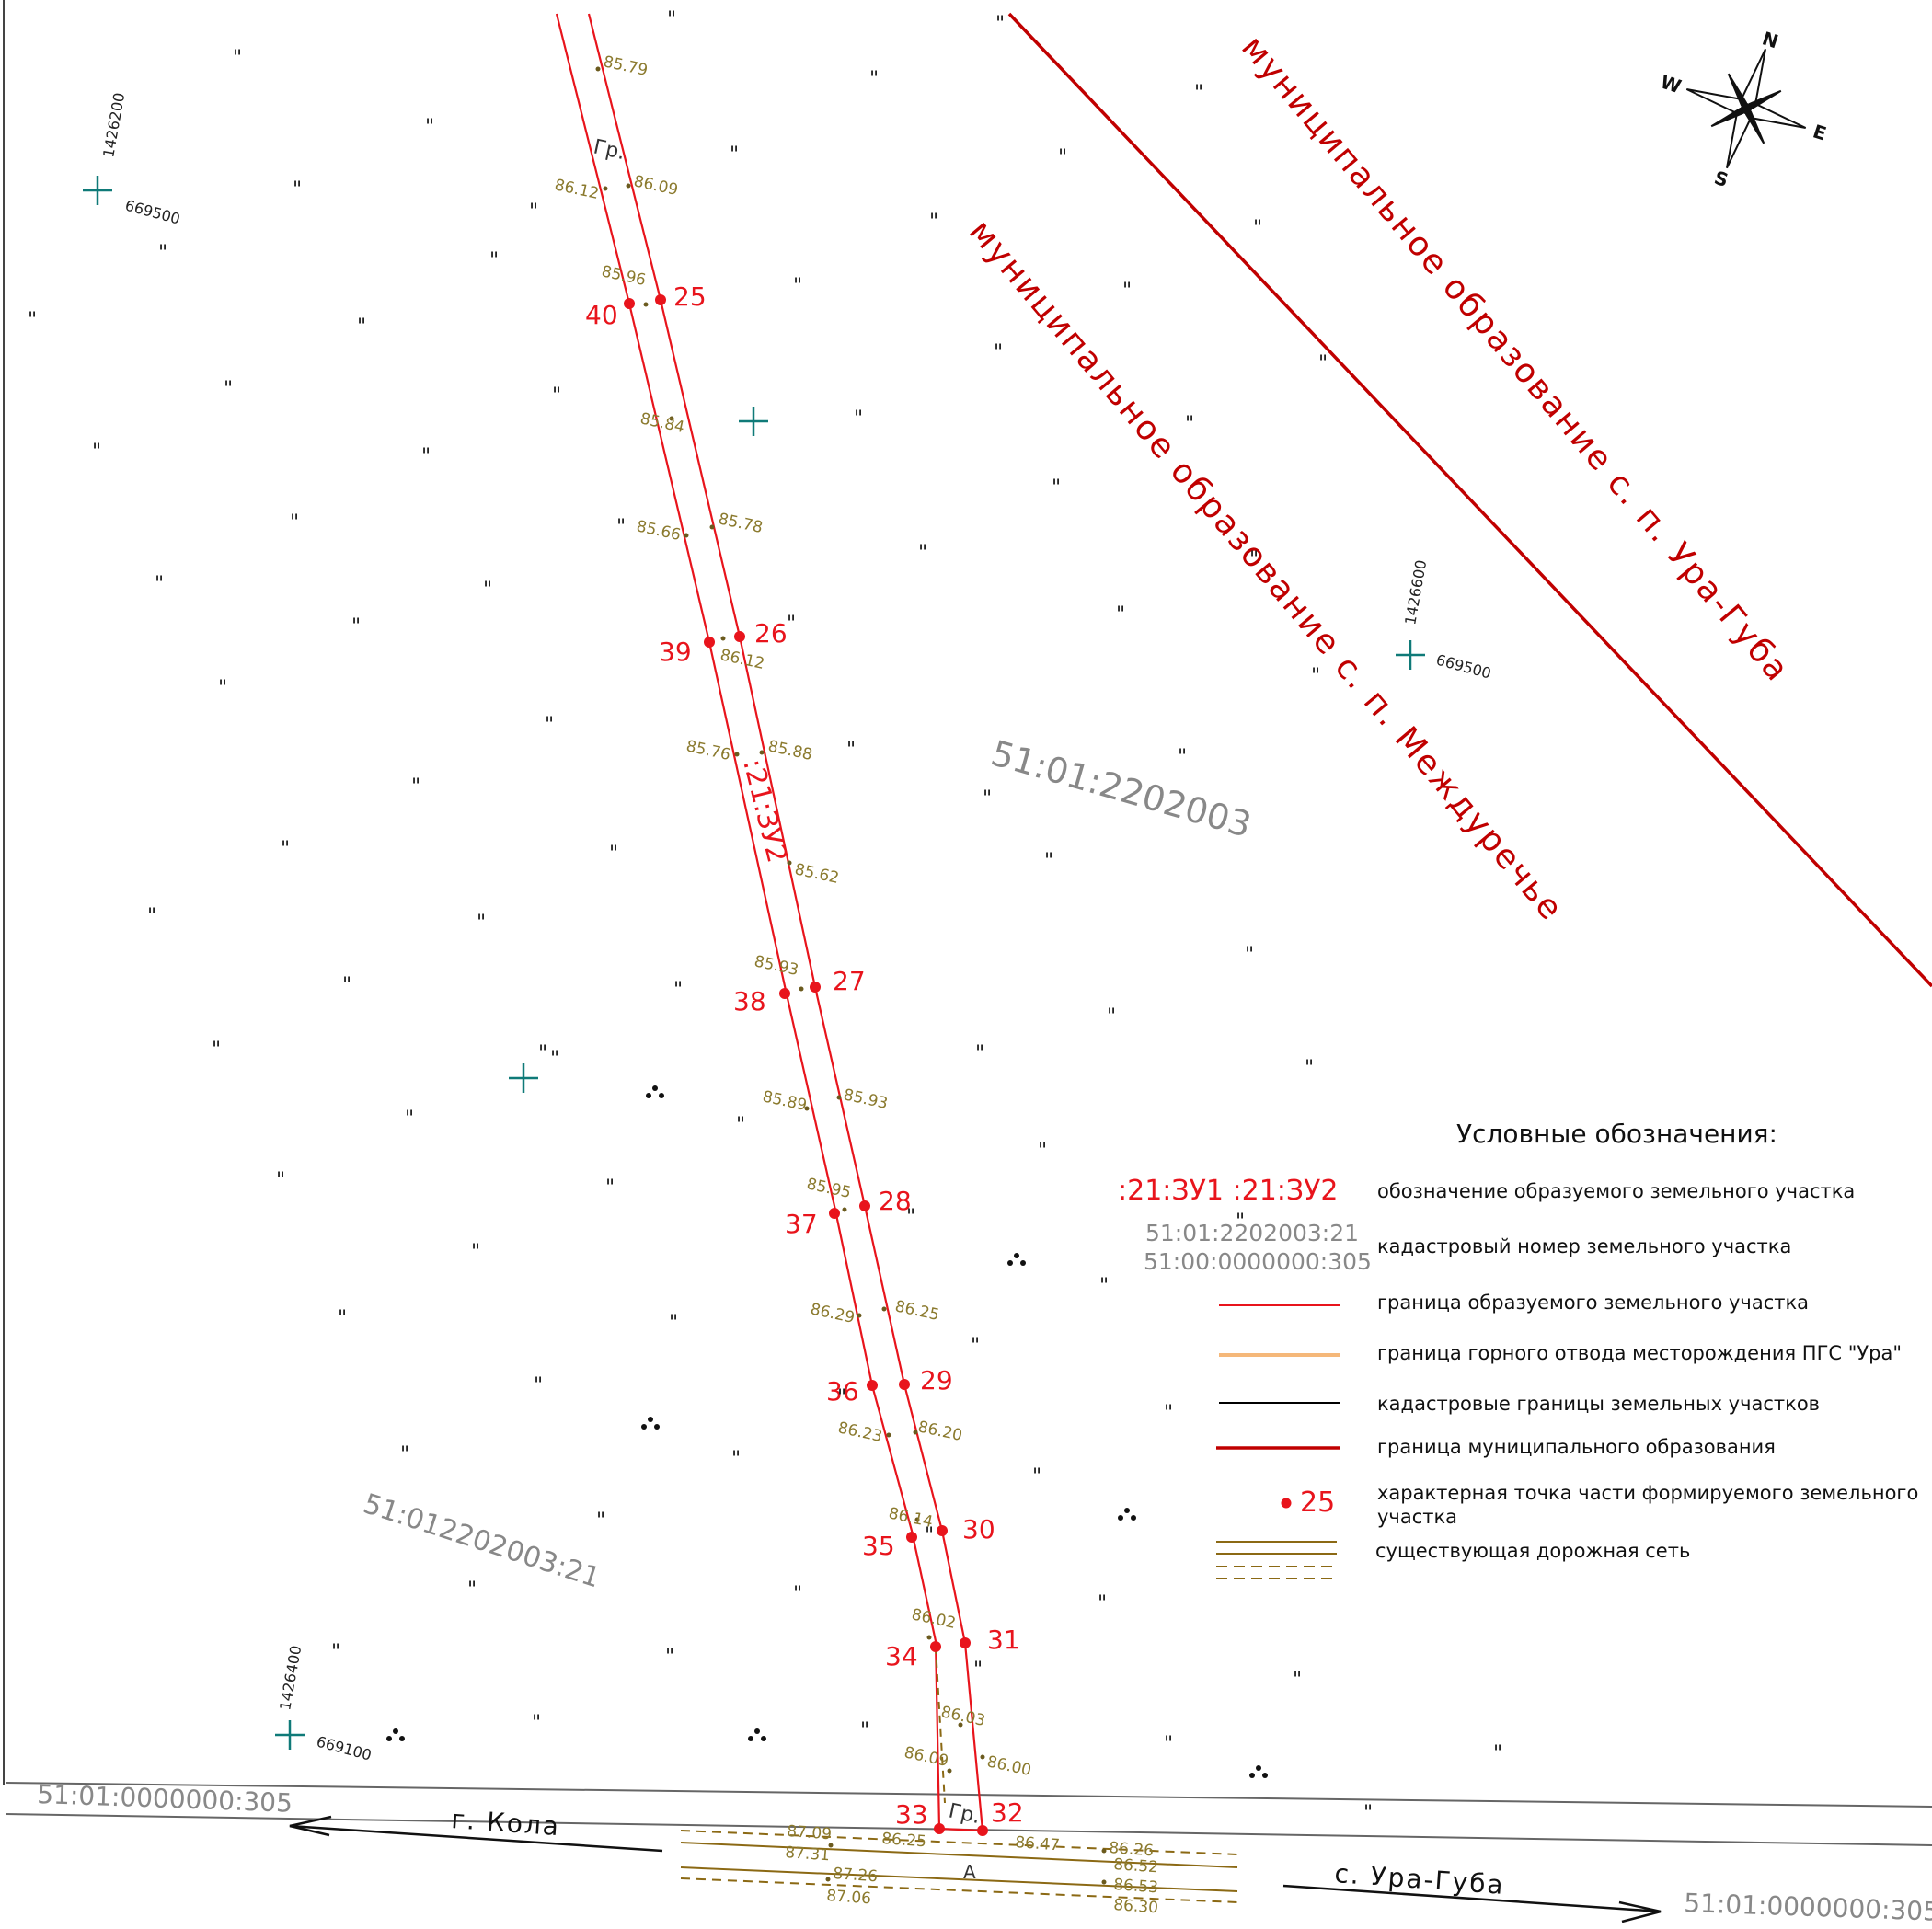  I want to click on point-number: 36, so click(842, 1391).